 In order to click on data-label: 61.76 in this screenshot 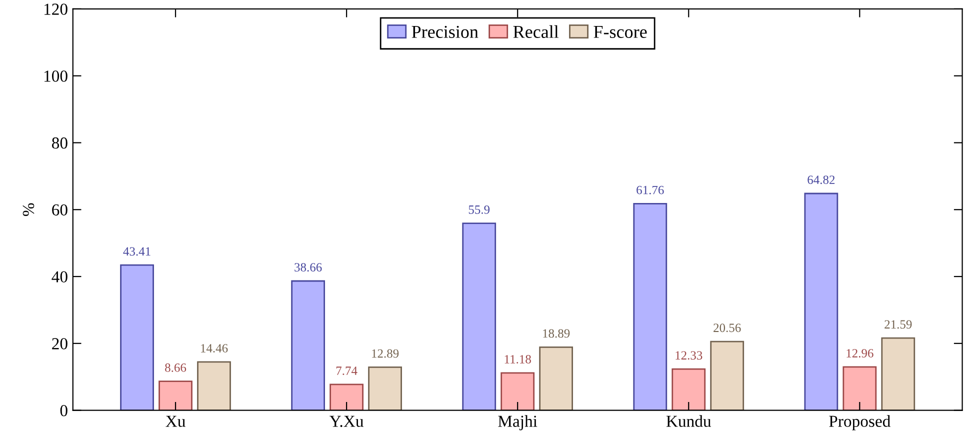, I will do `click(650, 190)`.